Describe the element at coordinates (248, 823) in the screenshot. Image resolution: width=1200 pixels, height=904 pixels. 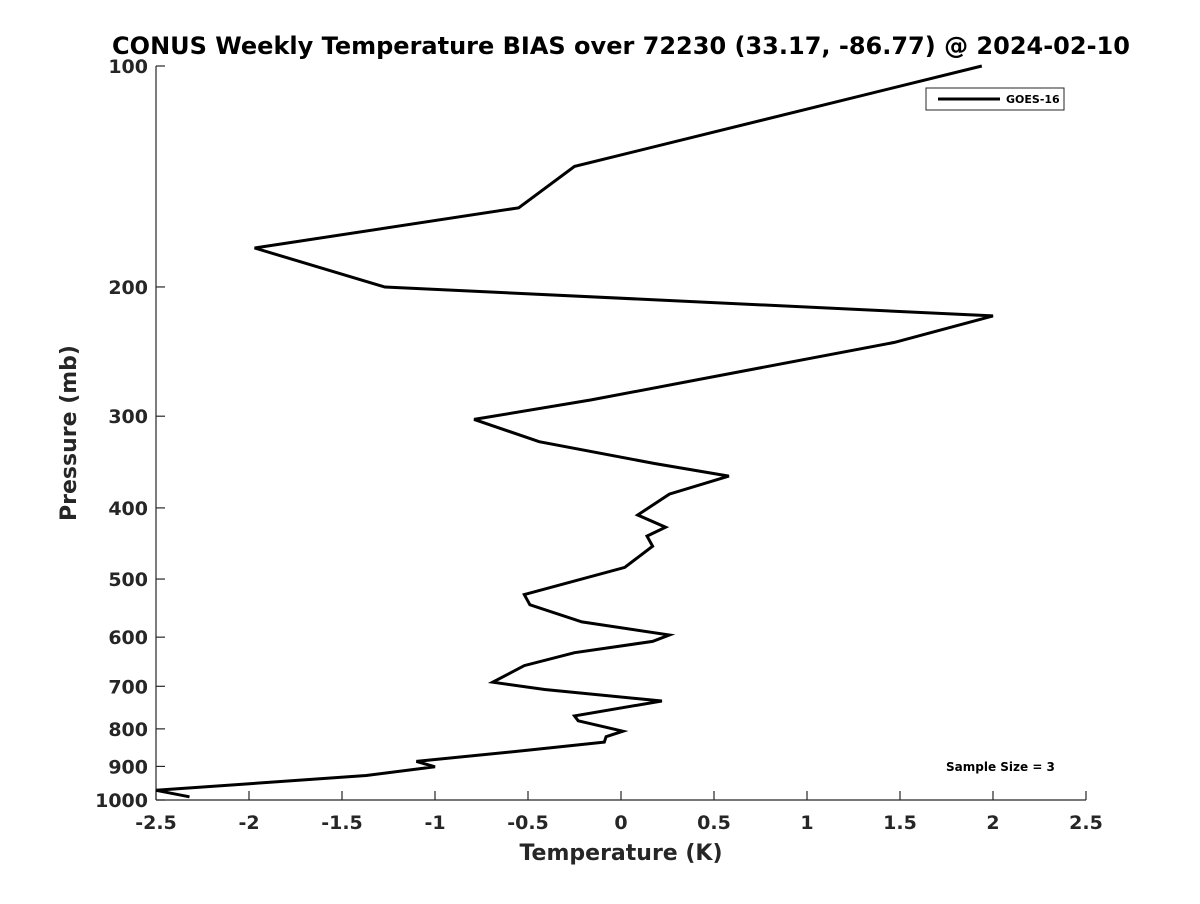
I see `x-tick-label: -2` at that location.